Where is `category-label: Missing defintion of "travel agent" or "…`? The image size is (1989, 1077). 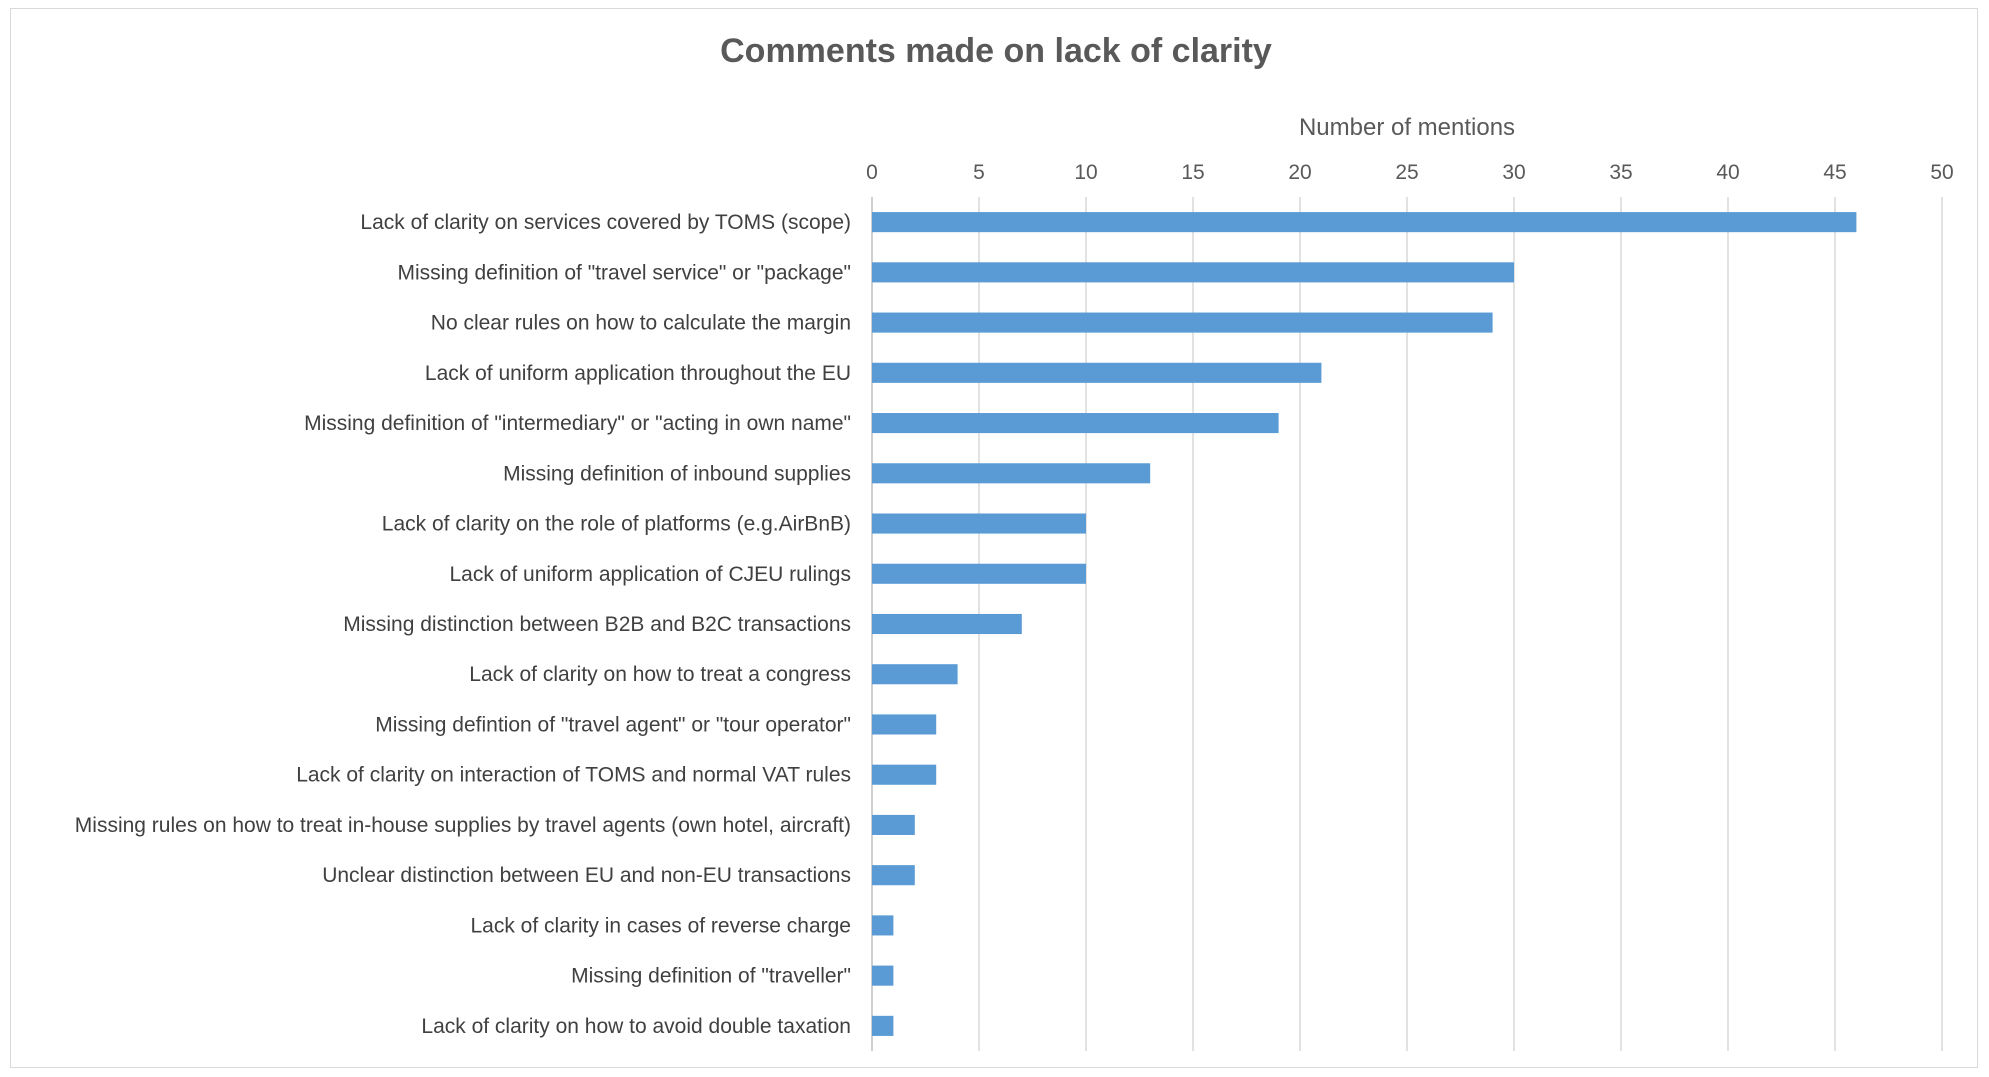
category-label: Missing defintion of "travel agent" or "… is located at coordinates (613, 724).